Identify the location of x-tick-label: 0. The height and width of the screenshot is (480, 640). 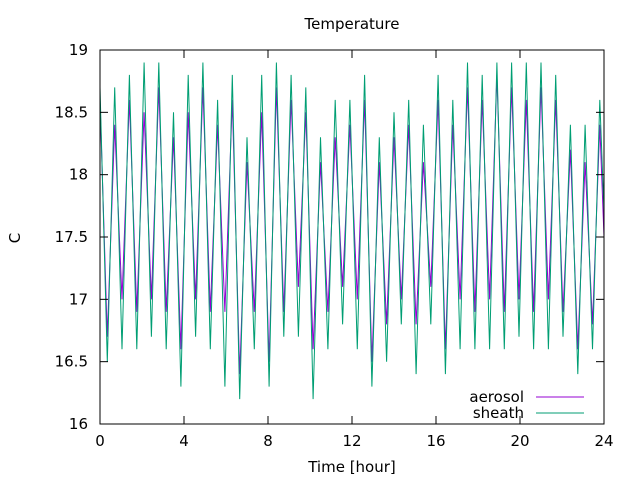
(100, 441).